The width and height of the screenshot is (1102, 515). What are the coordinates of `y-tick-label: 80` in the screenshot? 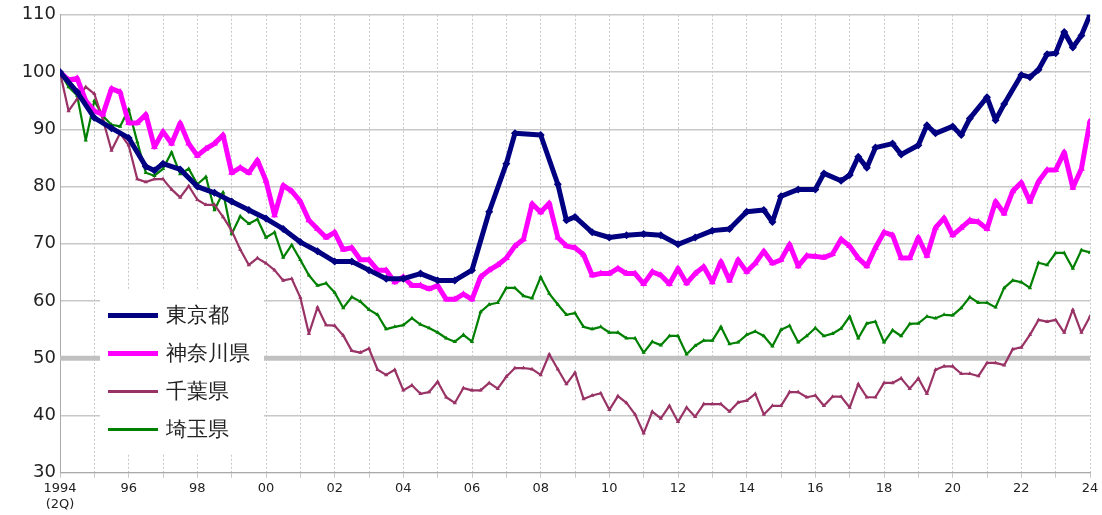 It's located at (44, 185).